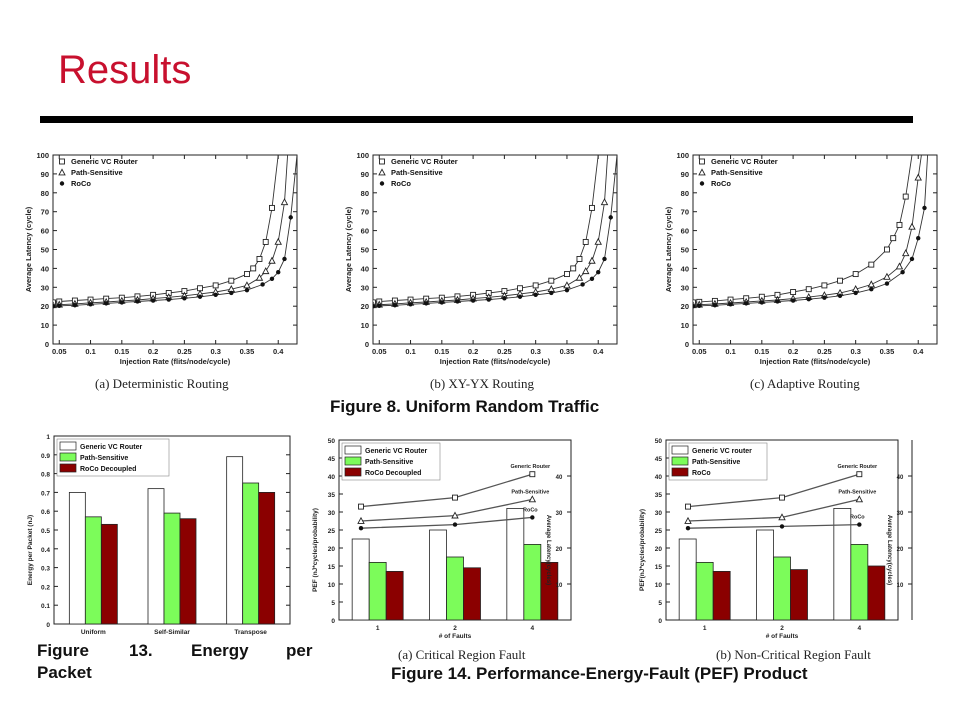  I want to click on y2-tick-label: 30, so click(559, 514).